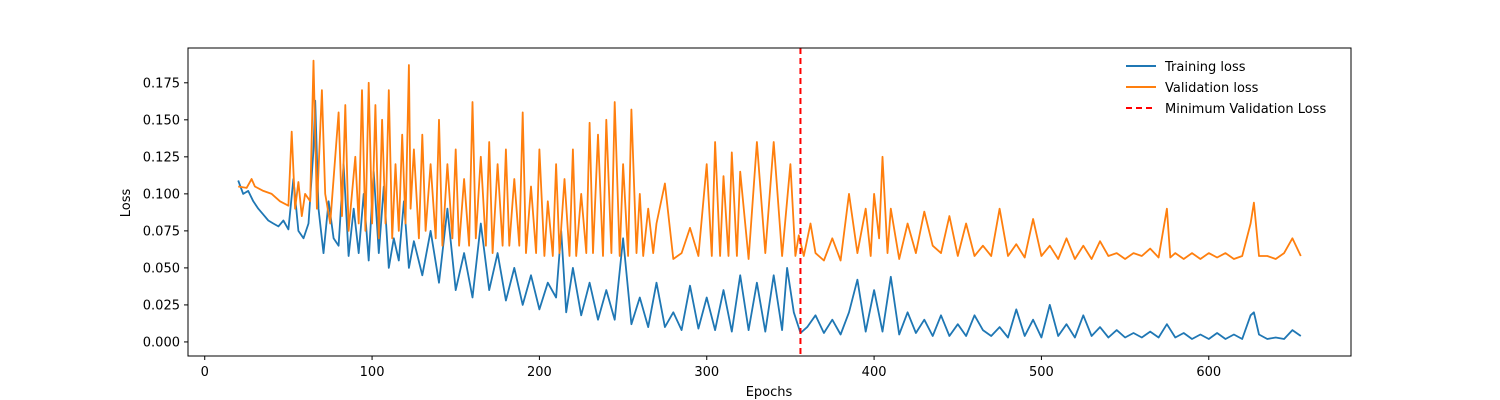 The image size is (1500, 400). What do you see at coordinates (161, 194) in the screenshot?
I see `y-tick-label: 0.100` at bounding box center [161, 194].